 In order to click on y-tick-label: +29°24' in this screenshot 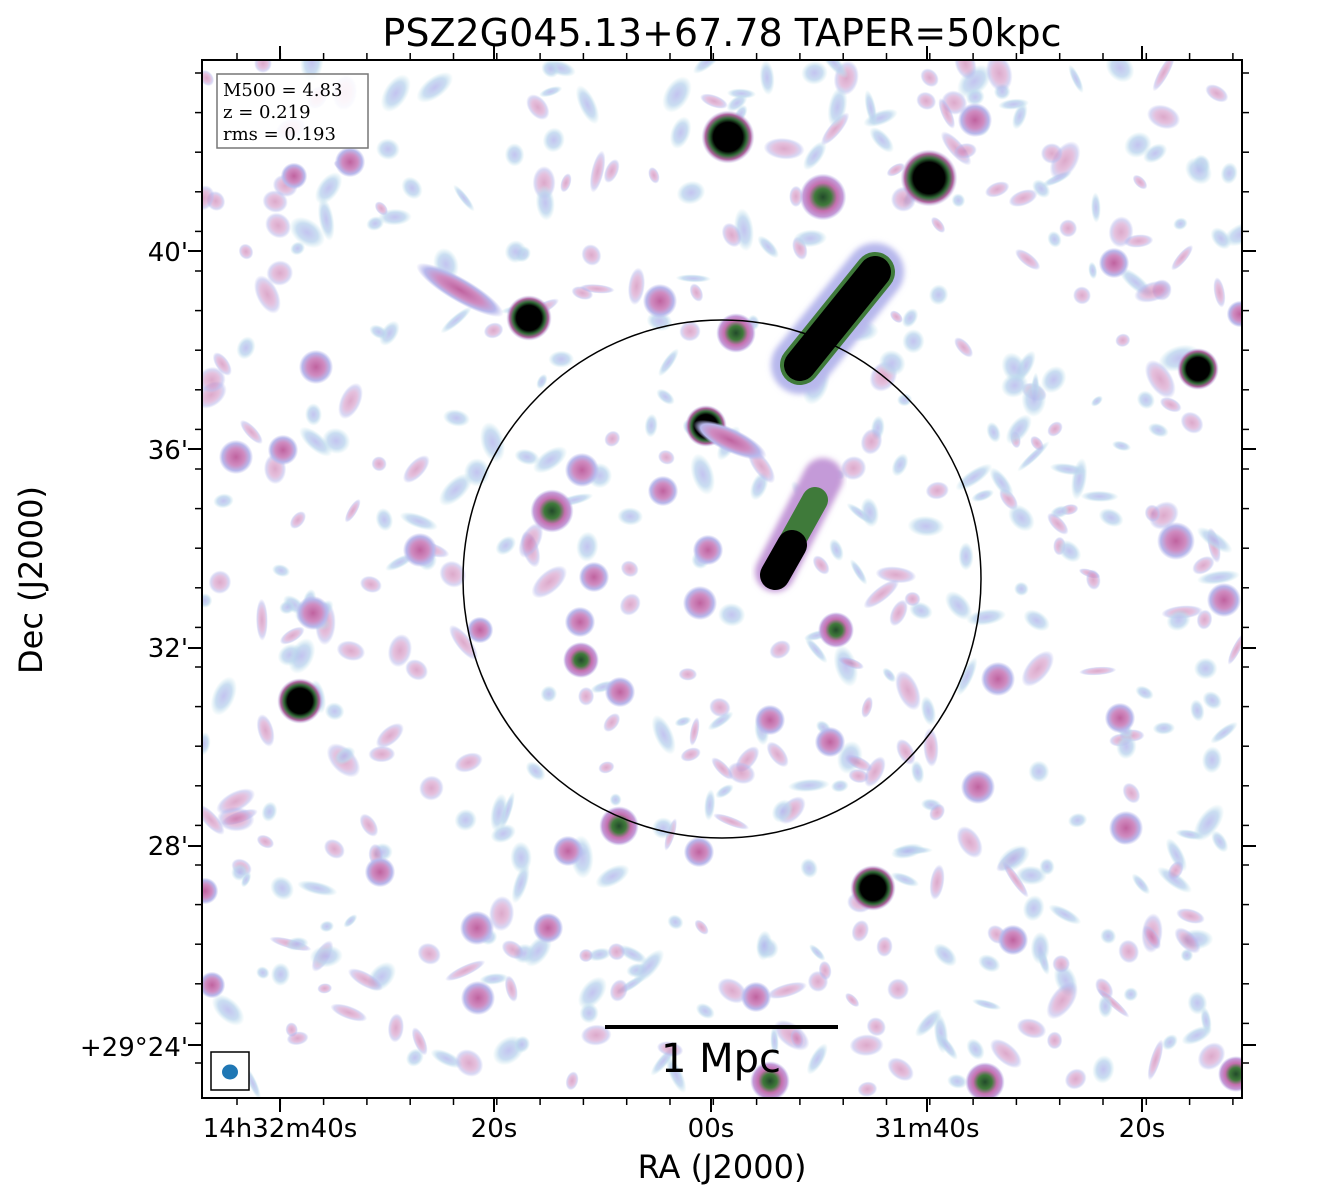, I will do `click(134, 1048)`.